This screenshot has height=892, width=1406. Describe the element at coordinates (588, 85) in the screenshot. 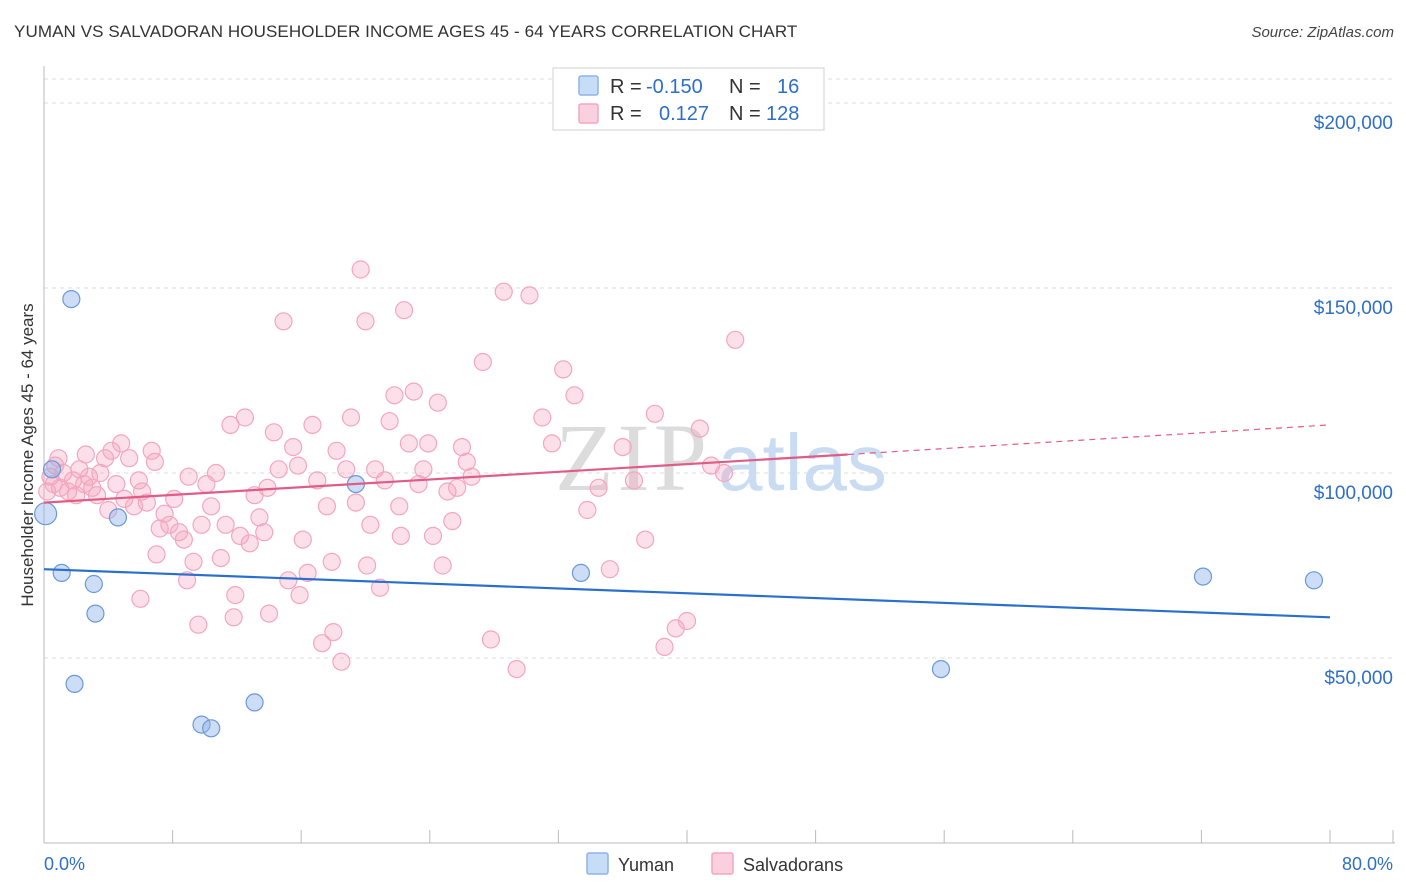

I see `legend-swatch-yuman` at that location.